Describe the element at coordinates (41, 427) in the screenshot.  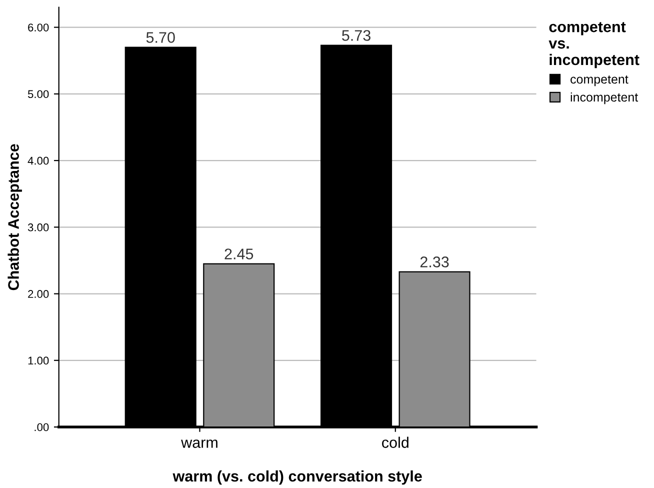
I see `y-tick-label: .00` at that location.